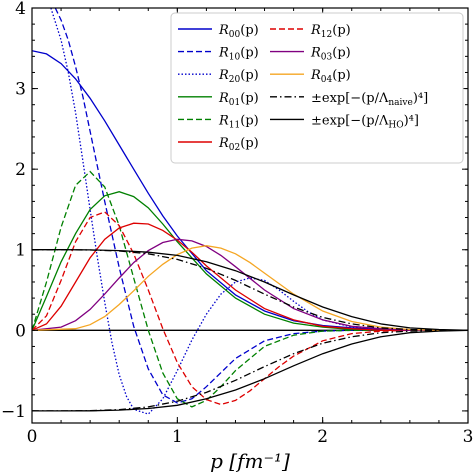  Describe the element at coordinates (238, 31) in the screenshot. I see `legend-label: R00(p)` at that location.